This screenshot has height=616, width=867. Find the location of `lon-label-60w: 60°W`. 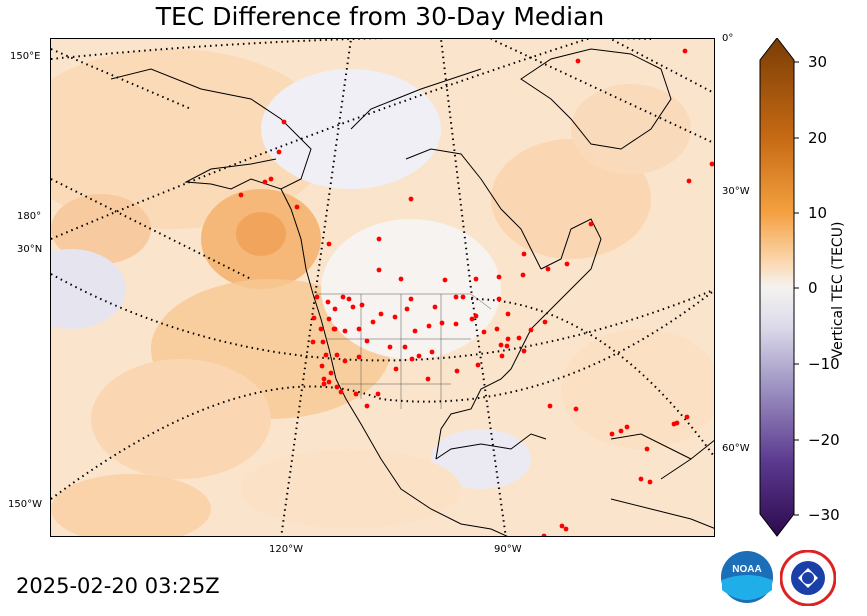

lon-label-60w: 60°W is located at coordinates (736, 448).